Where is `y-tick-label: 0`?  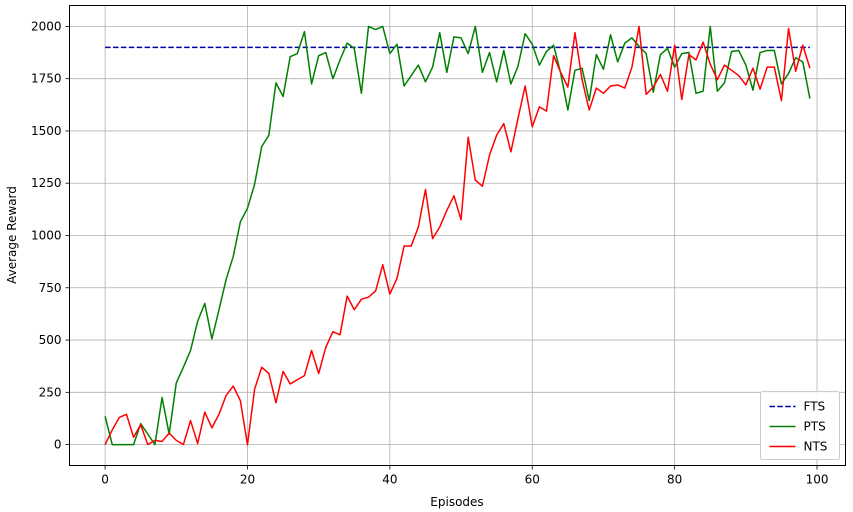
y-tick-label: 0 is located at coordinates (58, 445).